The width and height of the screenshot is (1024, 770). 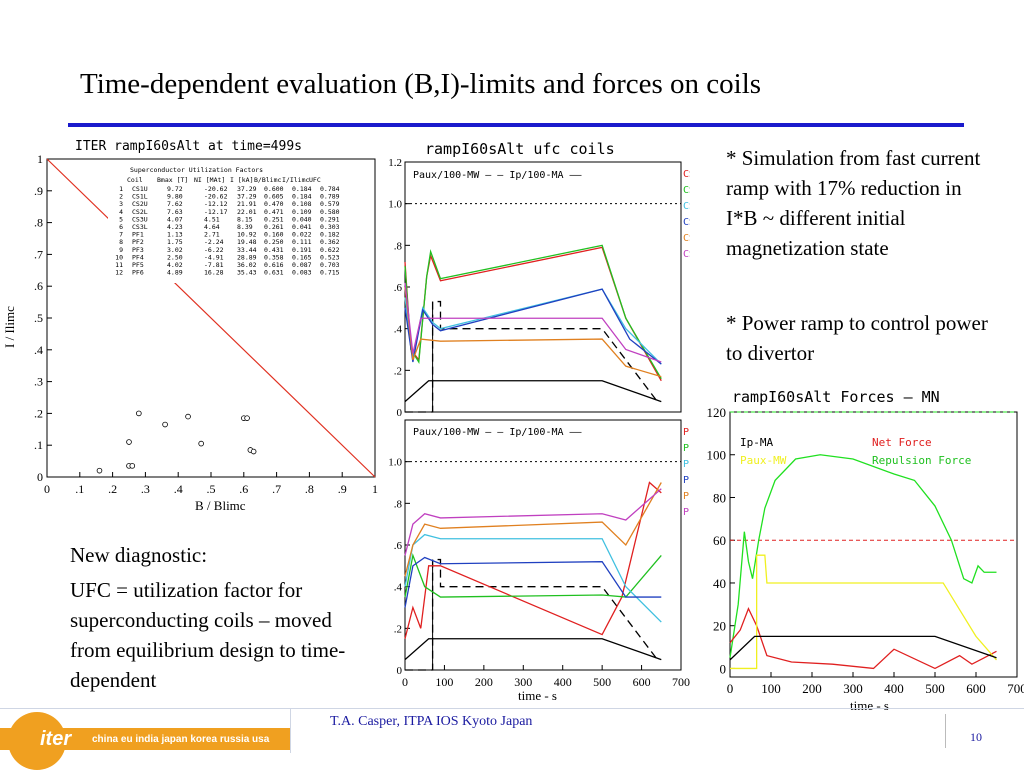 What do you see at coordinates (921, 460) in the screenshot?
I see `legend-repulsion-force: Repulsion Force` at bounding box center [921, 460].